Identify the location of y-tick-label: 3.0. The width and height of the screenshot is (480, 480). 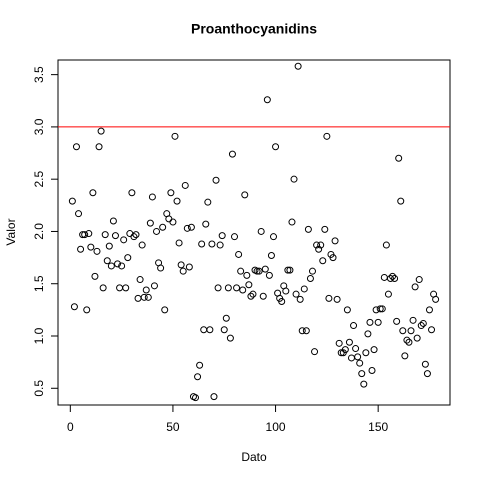
(39, 126).